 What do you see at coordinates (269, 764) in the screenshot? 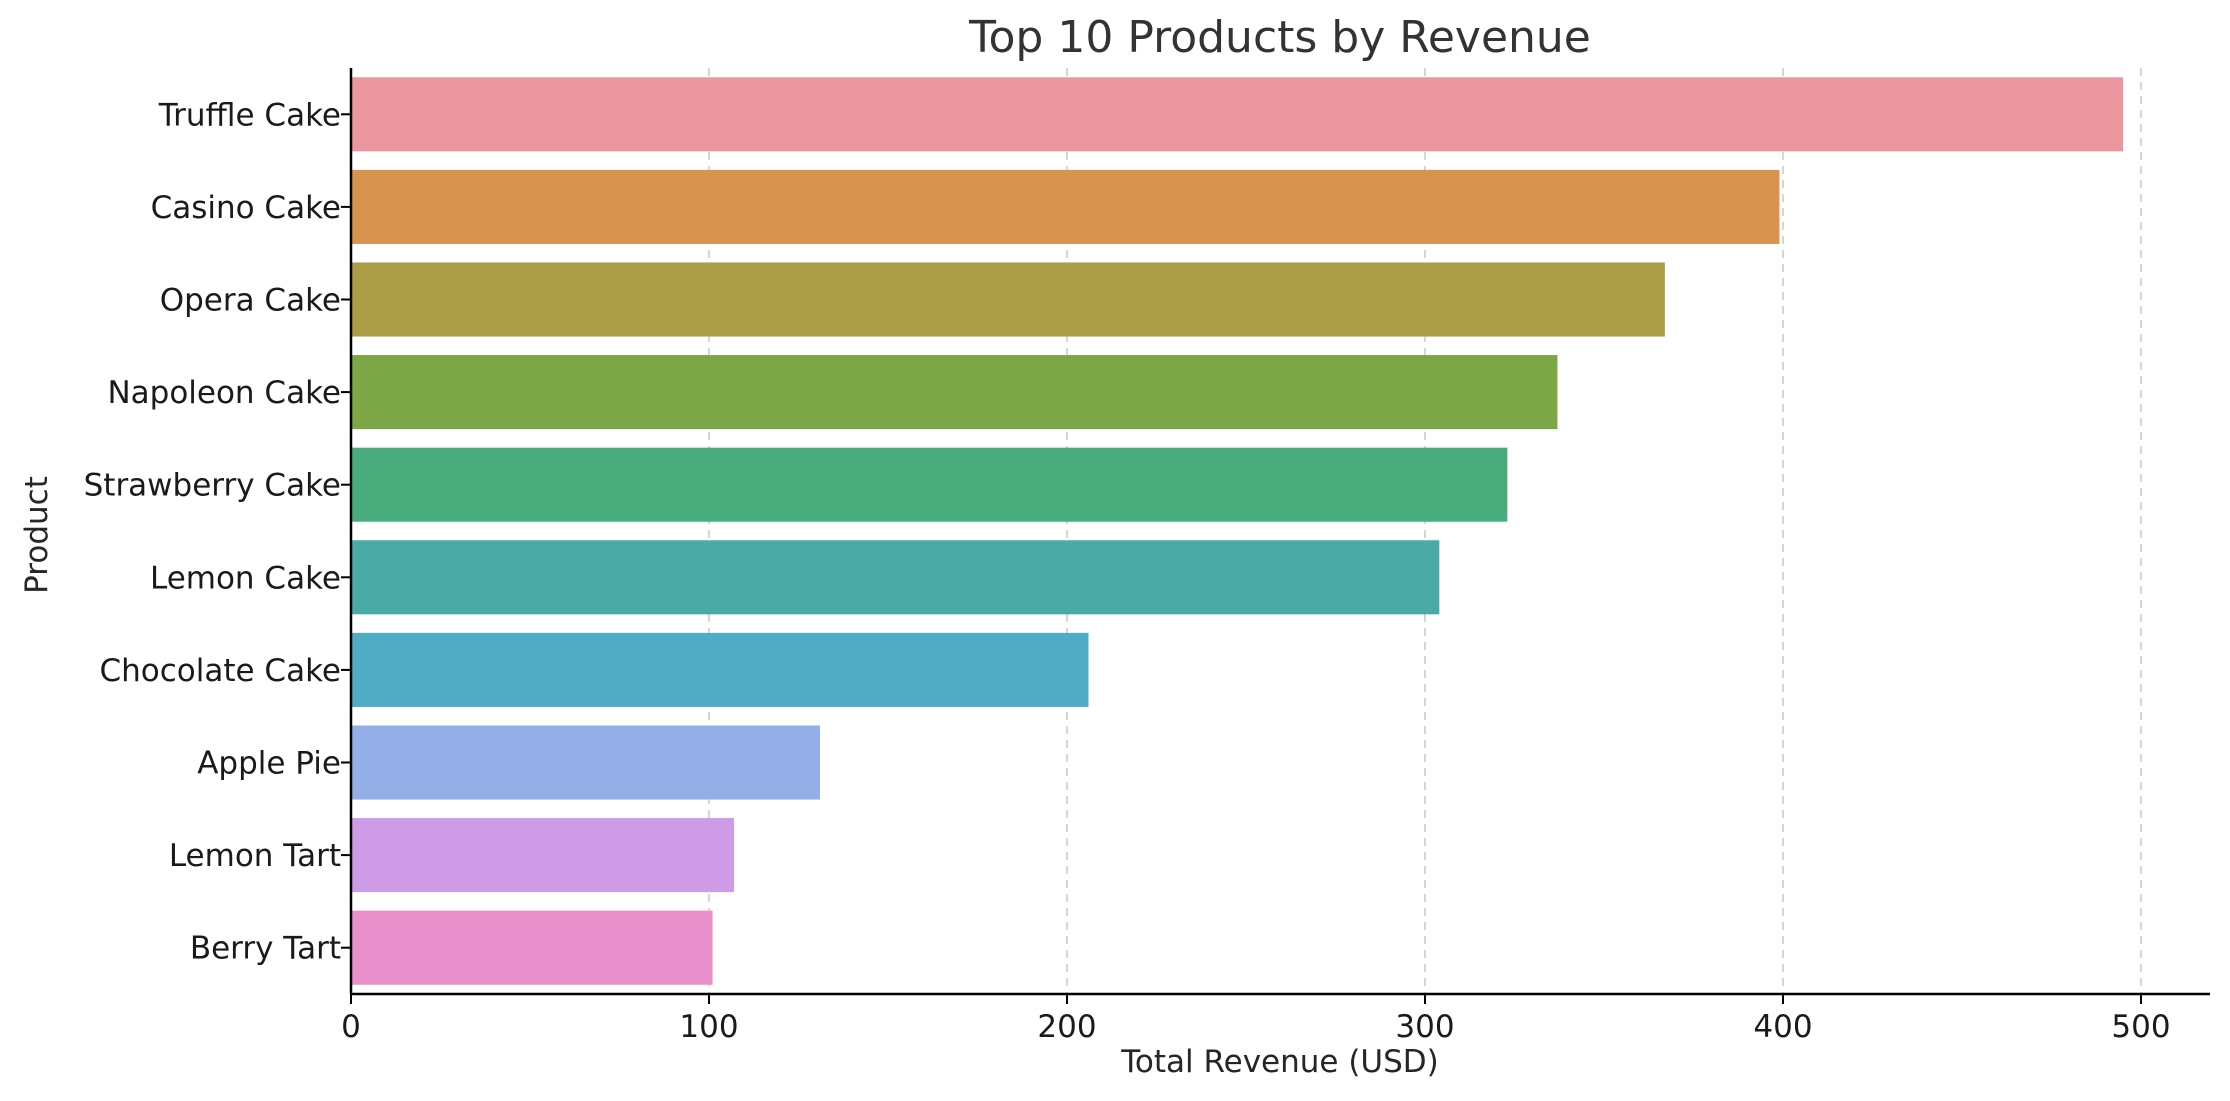
I see `y-tick-label: Apple Pie` at bounding box center [269, 764].